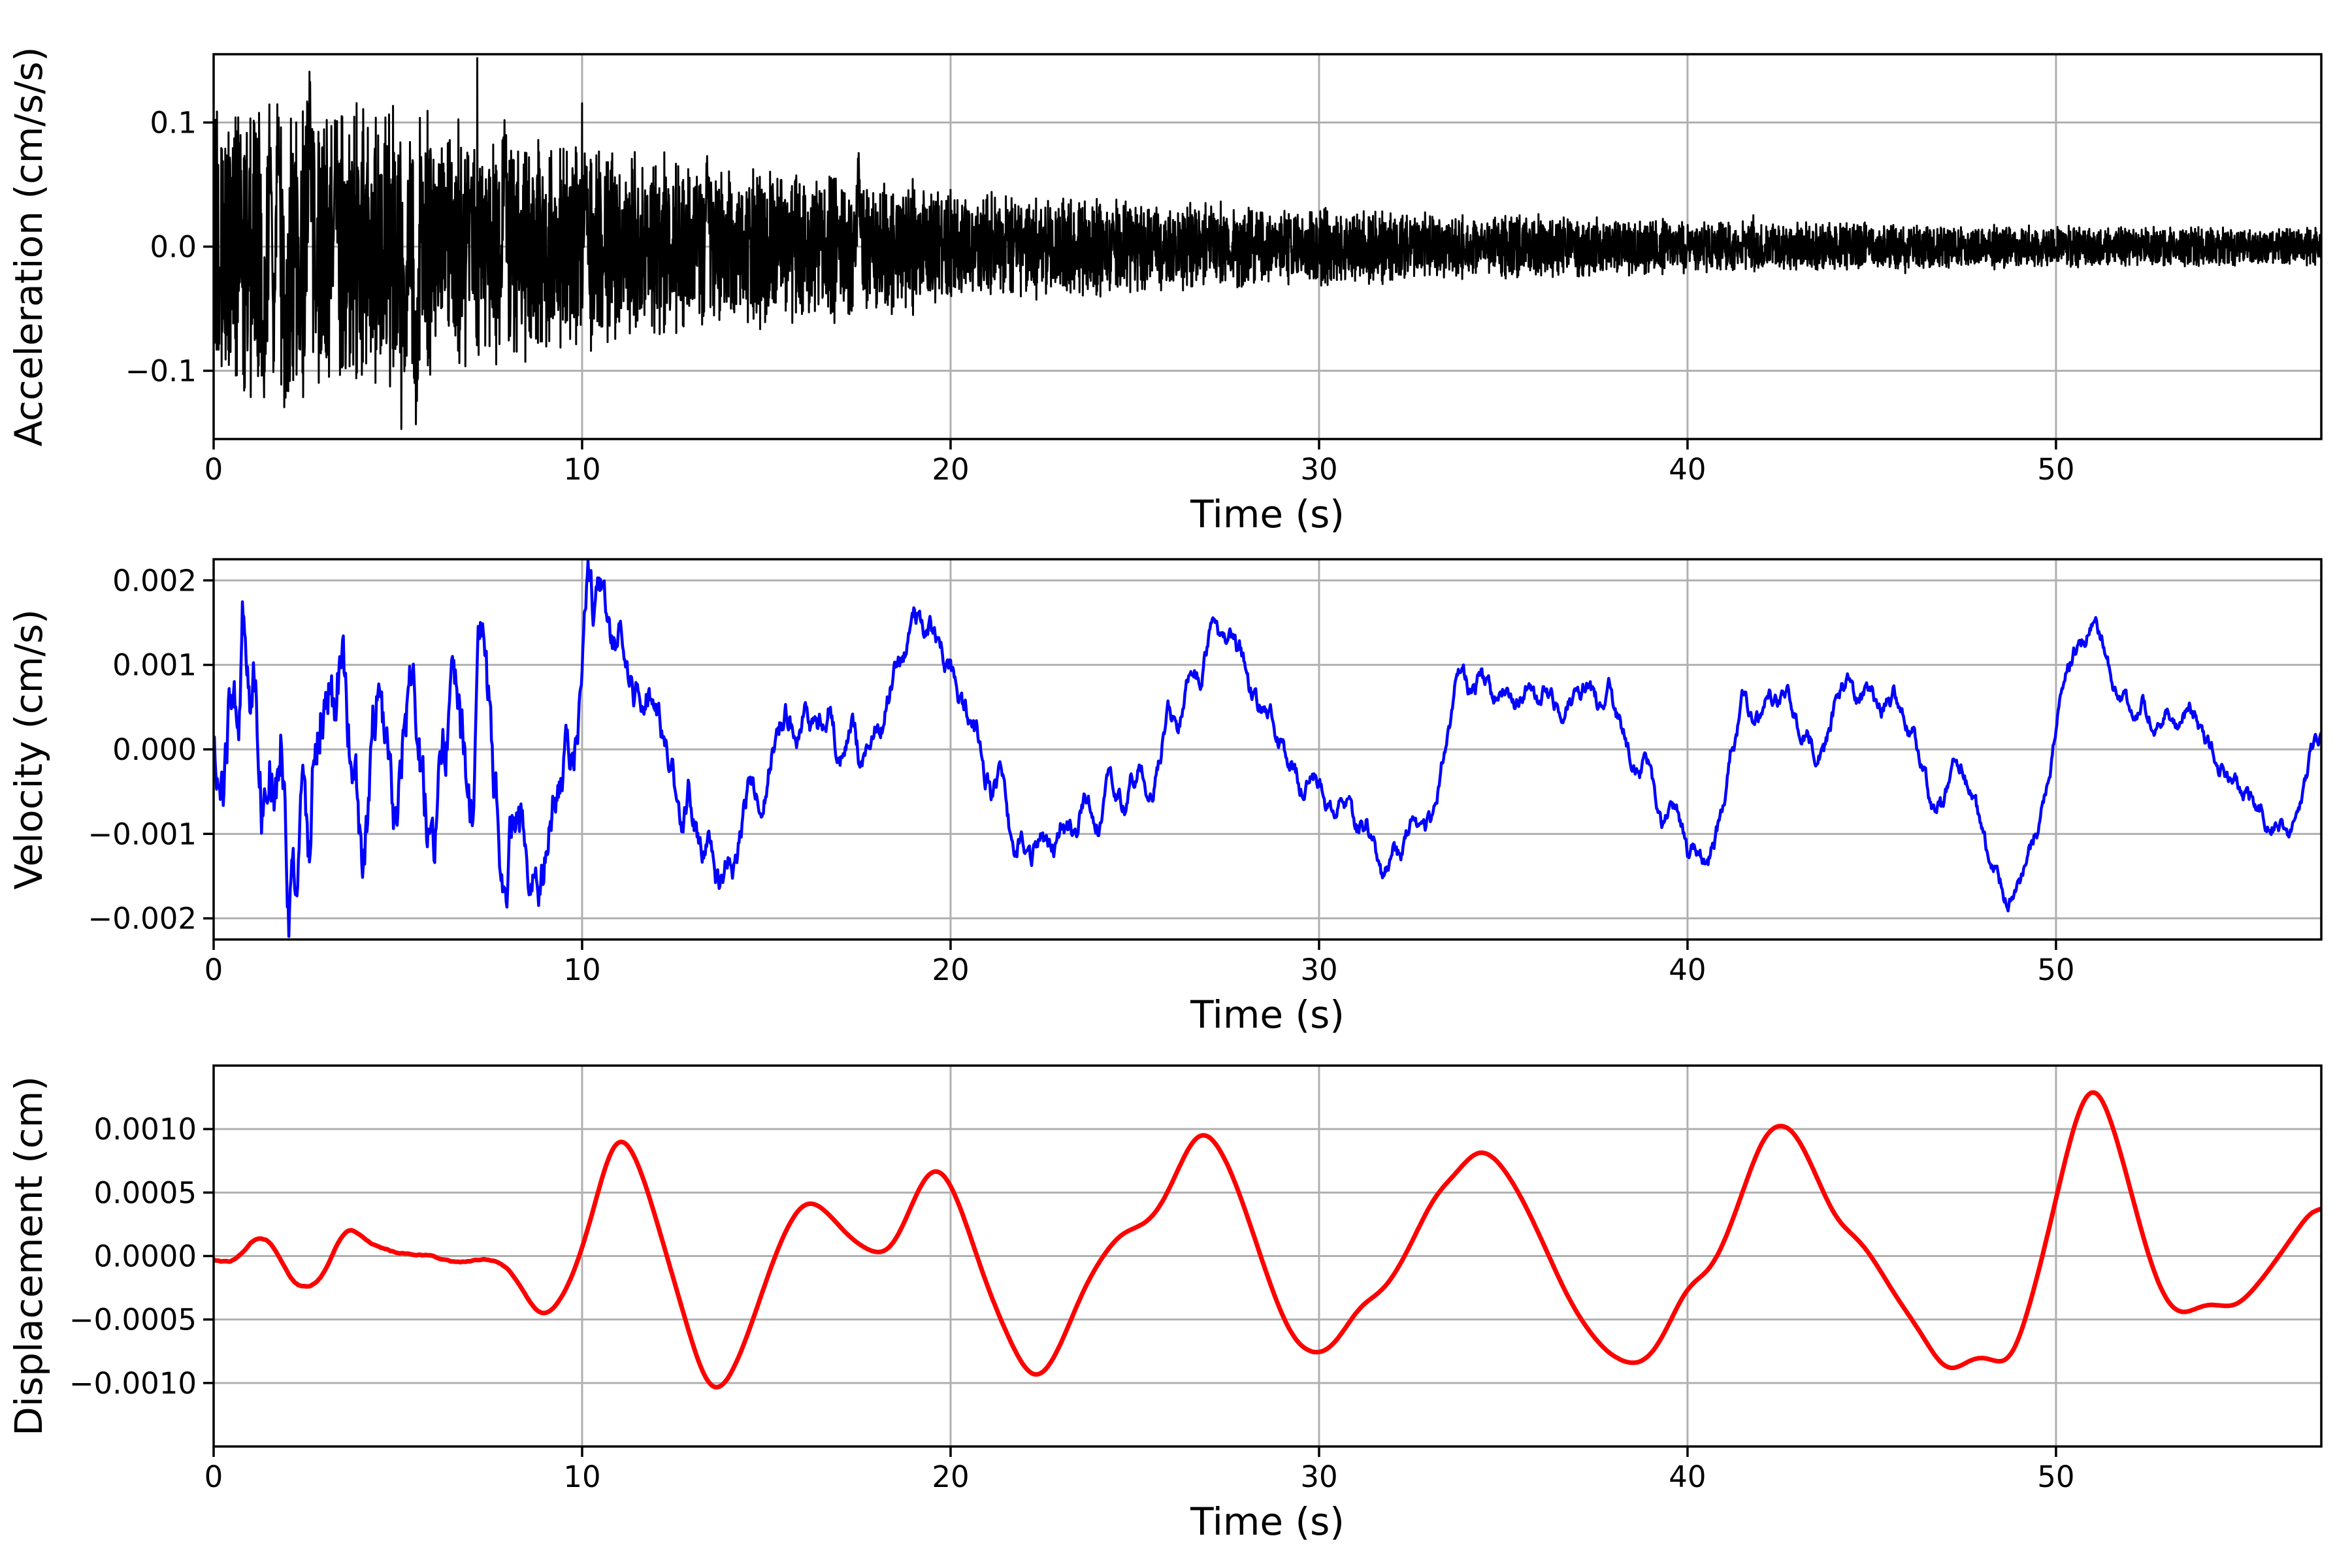 The image size is (2352, 1568). Describe the element at coordinates (173, 123) in the screenshot. I see `y-tick-label: 0.1` at that location.